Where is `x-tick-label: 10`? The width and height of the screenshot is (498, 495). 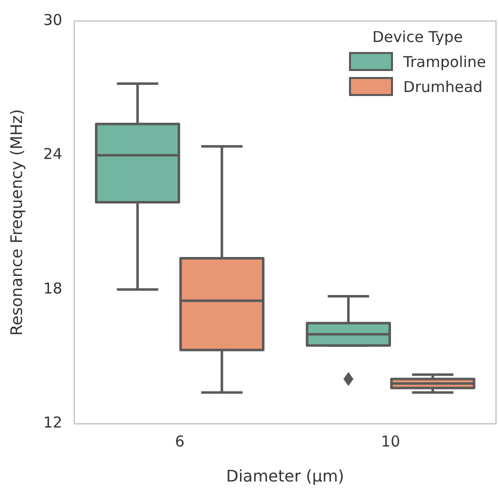 x-tick-label: 10 is located at coordinates (390, 441).